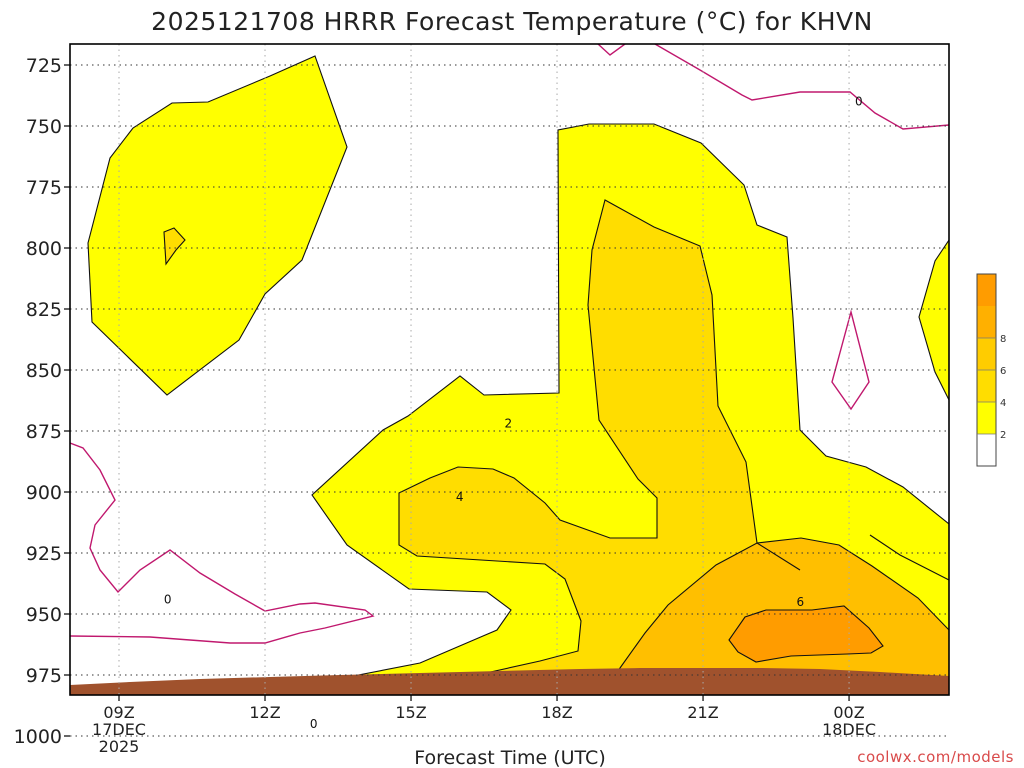 The image size is (1024, 768). What do you see at coordinates (801, 602) in the screenshot?
I see `contour-label: 6` at bounding box center [801, 602].